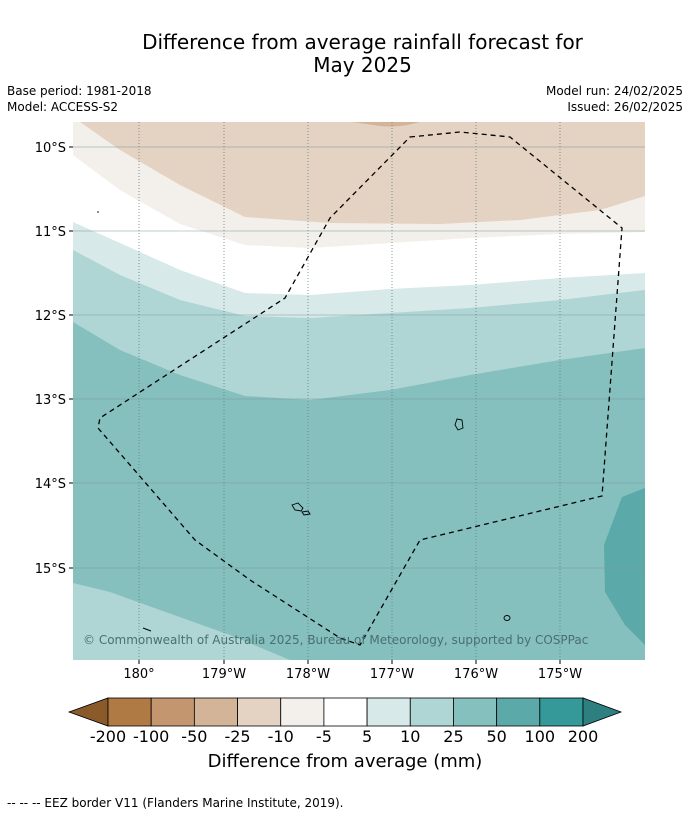 The image size is (690, 816). Describe the element at coordinates (147, 629) in the screenshot. I see `island-southwest` at that location.